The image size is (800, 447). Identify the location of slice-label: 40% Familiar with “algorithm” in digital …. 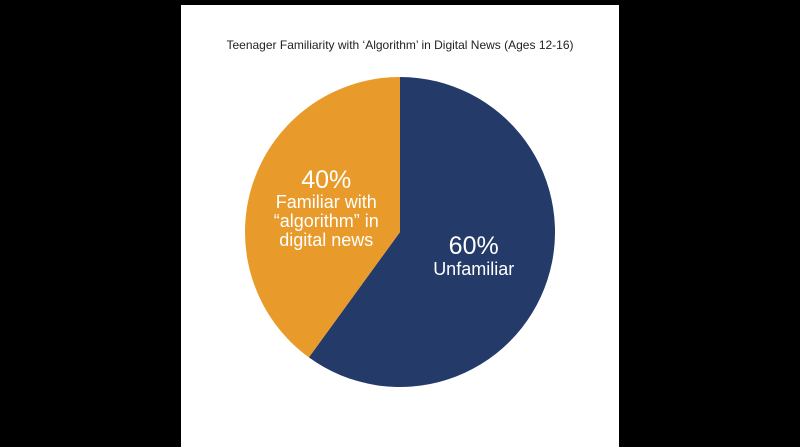
(326, 207).